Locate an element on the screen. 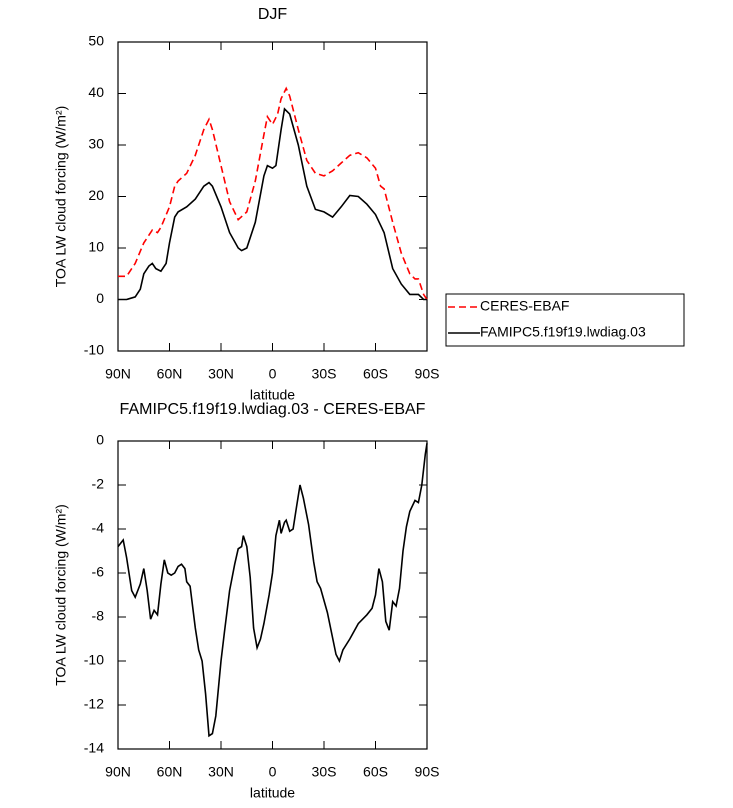 Image resolution: width=733 pixels, height=808 pixels. y-tick-label: -4 is located at coordinates (98, 528).